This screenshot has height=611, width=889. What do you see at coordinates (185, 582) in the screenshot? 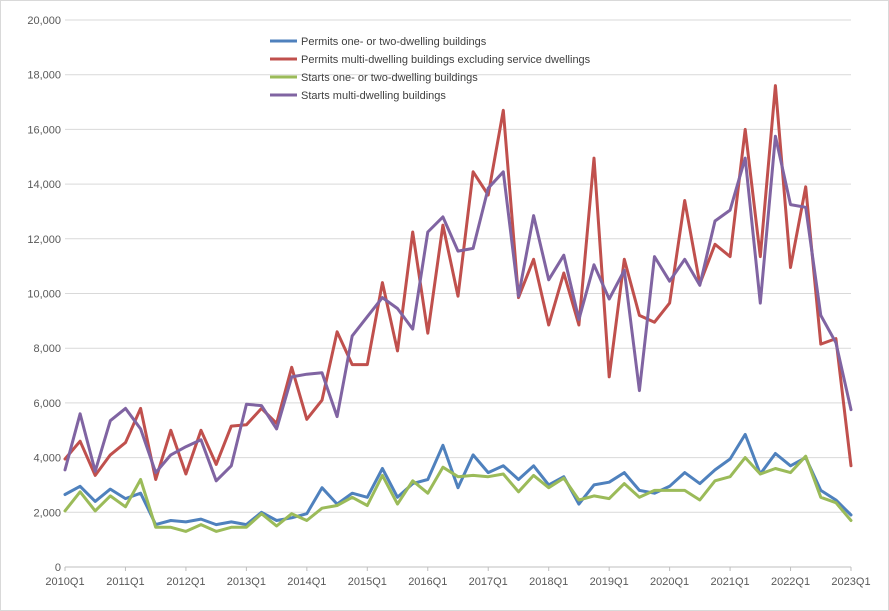
I see `x-tick-label: 2012Q1` at bounding box center [185, 582].